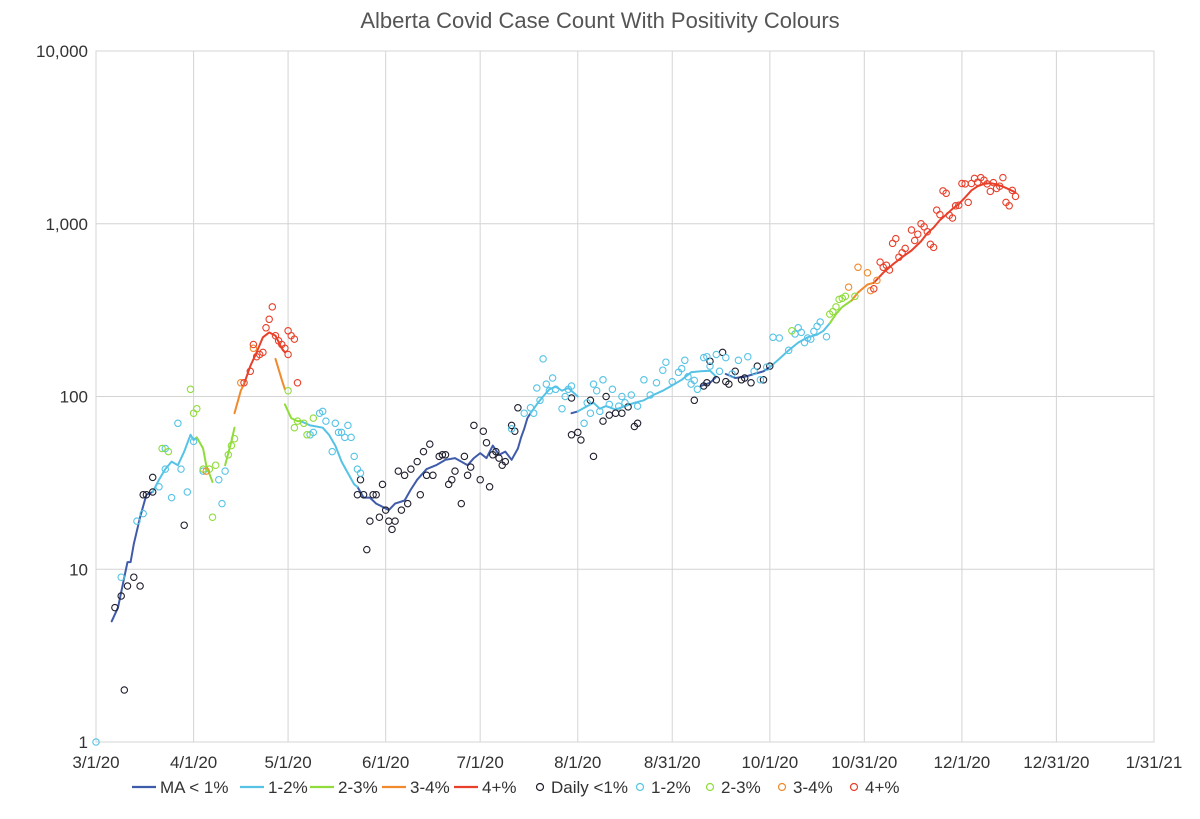  I want to click on x-tick-label: 4/1/20, so click(193, 762).